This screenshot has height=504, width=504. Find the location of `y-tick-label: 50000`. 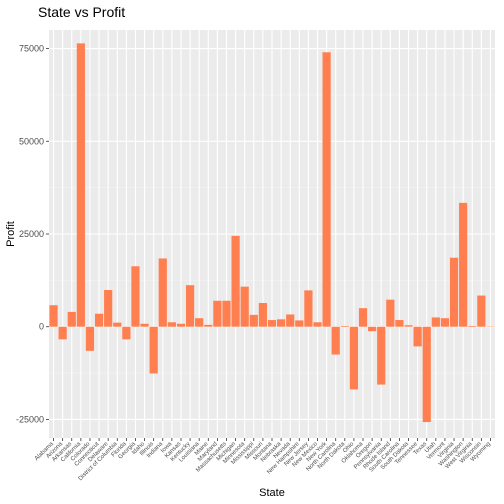

y-tick-label: 50000 is located at coordinates (31, 141).